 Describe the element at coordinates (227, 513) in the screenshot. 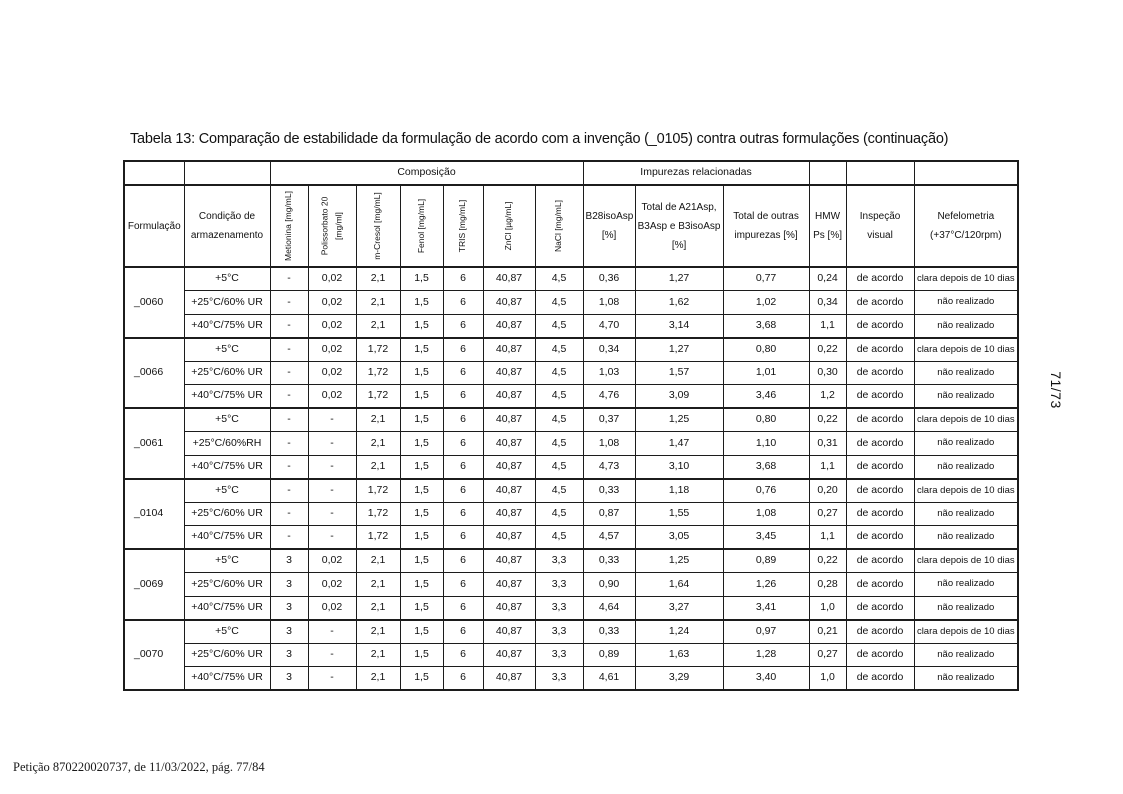

I see `storage-condition-cell: +25°C/60% UR` at that location.